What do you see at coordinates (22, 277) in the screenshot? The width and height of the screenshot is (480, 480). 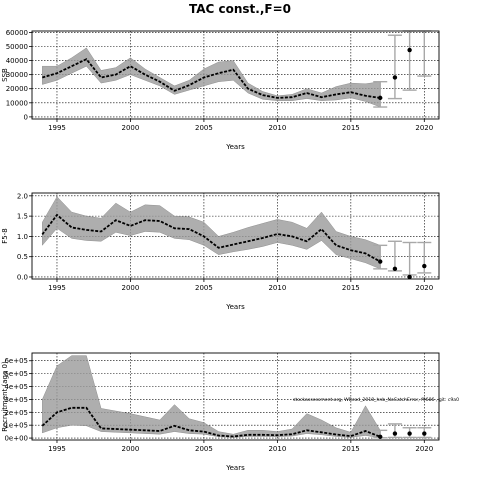 I see `y-tick-label: 0.0` at bounding box center [22, 277].